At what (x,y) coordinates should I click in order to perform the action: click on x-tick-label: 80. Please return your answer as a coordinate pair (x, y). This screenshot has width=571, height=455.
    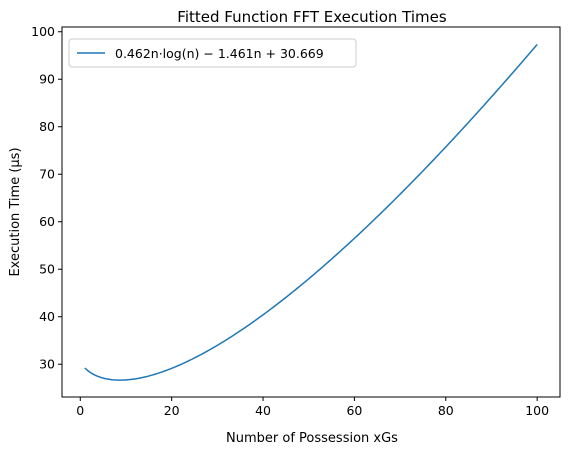
    Looking at the image, I should click on (446, 410).